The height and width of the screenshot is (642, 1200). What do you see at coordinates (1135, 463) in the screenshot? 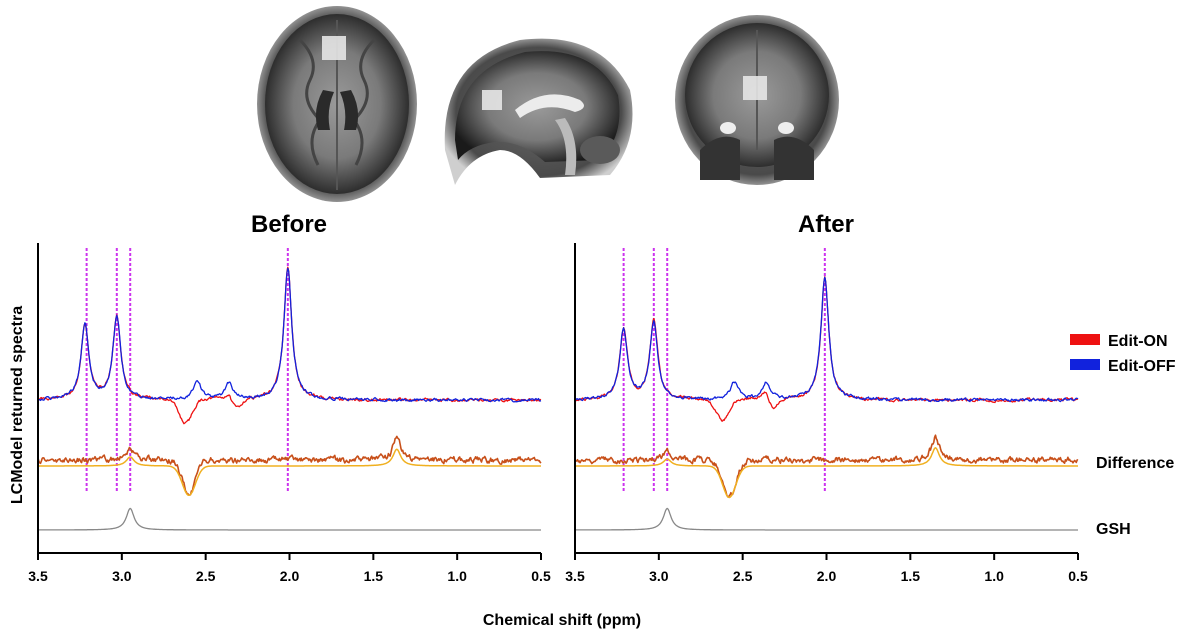
I see `trace-label-difference: Difference` at bounding box center [1135, 463].